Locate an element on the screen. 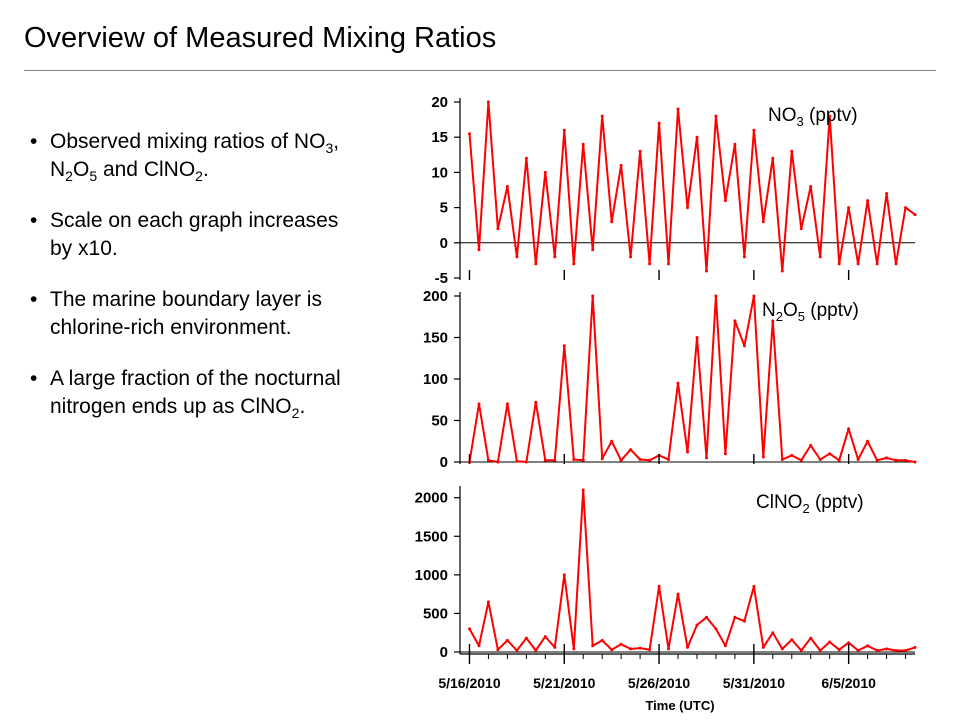 The height and width of the screenshot is (725, 960). data-series-line is located at coordinates (692, 186).